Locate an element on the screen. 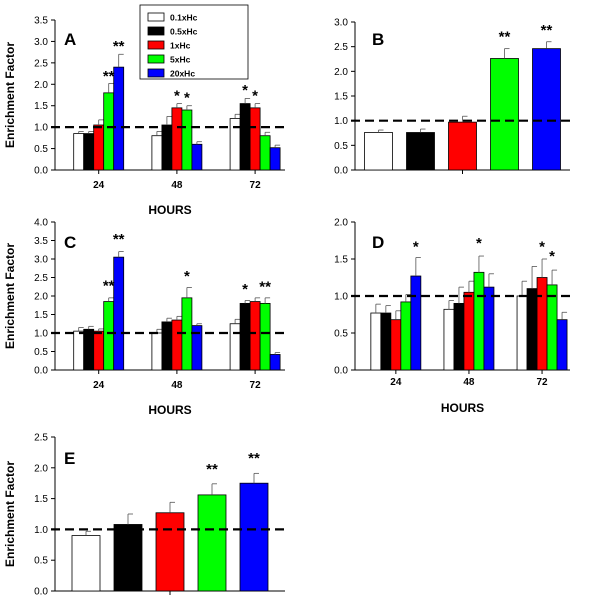 Image resolution: width=589 pixels, height=601 pixels. legend-label: 5xHc is located at coordinates (180, 60).